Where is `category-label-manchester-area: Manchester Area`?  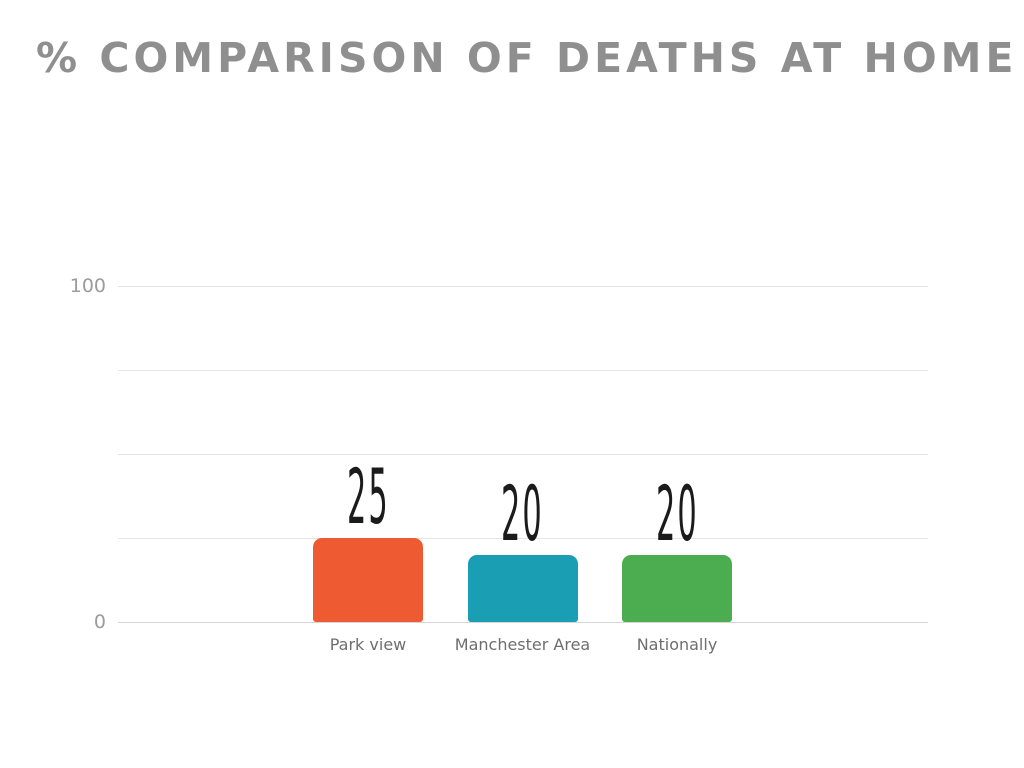 category-label-manchester-area: Manchester Area is located at coordinates (522, 644).